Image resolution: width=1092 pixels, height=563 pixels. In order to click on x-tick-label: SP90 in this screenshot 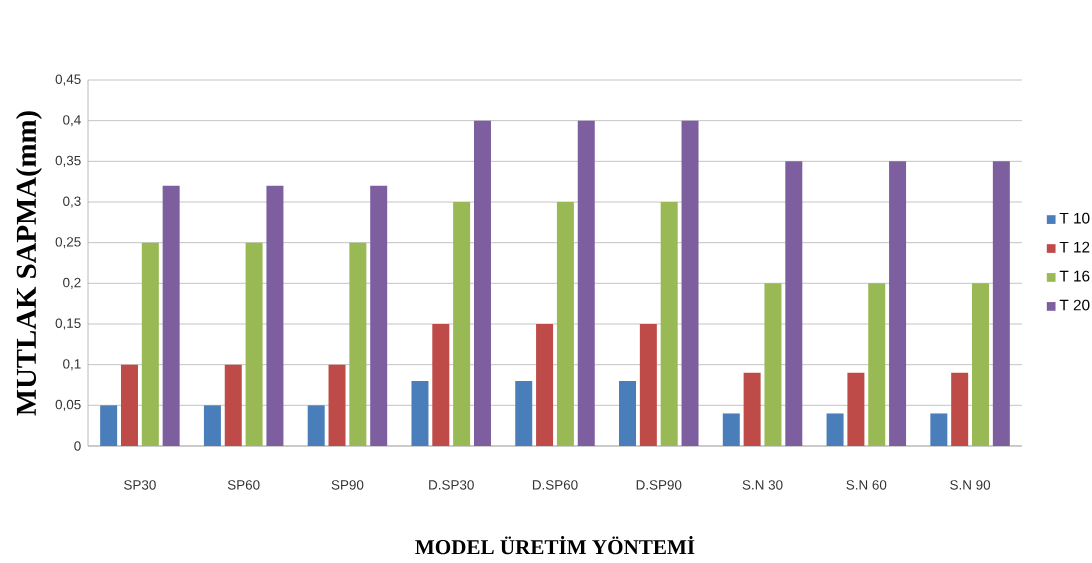, I will do `click(347, 485)`.